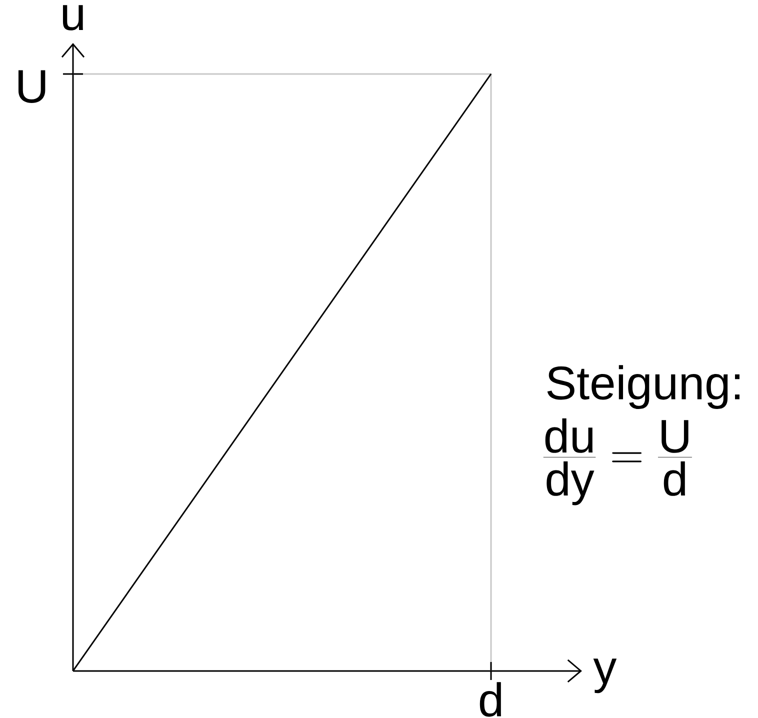  Describe the element at coordinates (32, 86) in the screenshot. I see `text: U` at that location.